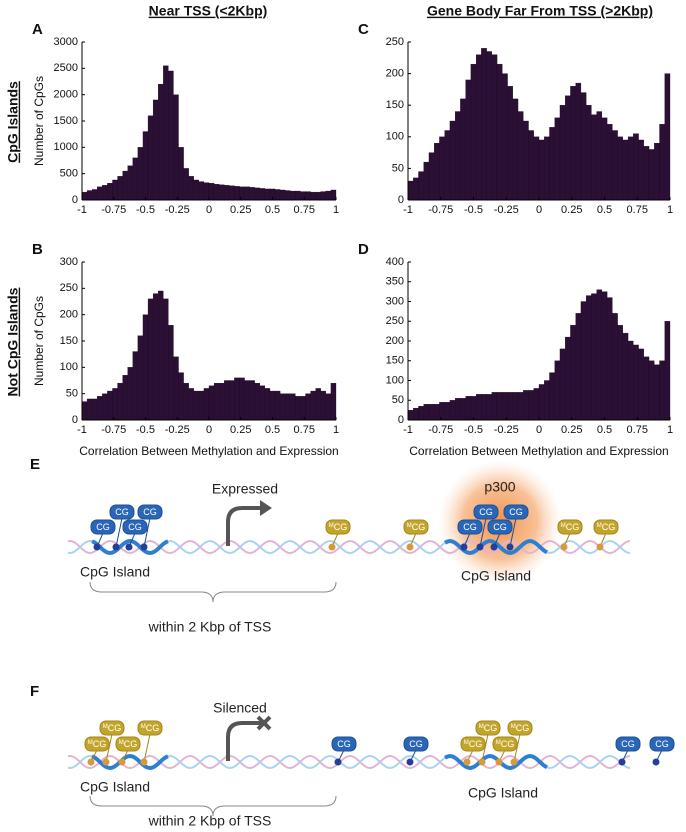  I want to click on x-tick-label: 0.5, so click(272, 210).